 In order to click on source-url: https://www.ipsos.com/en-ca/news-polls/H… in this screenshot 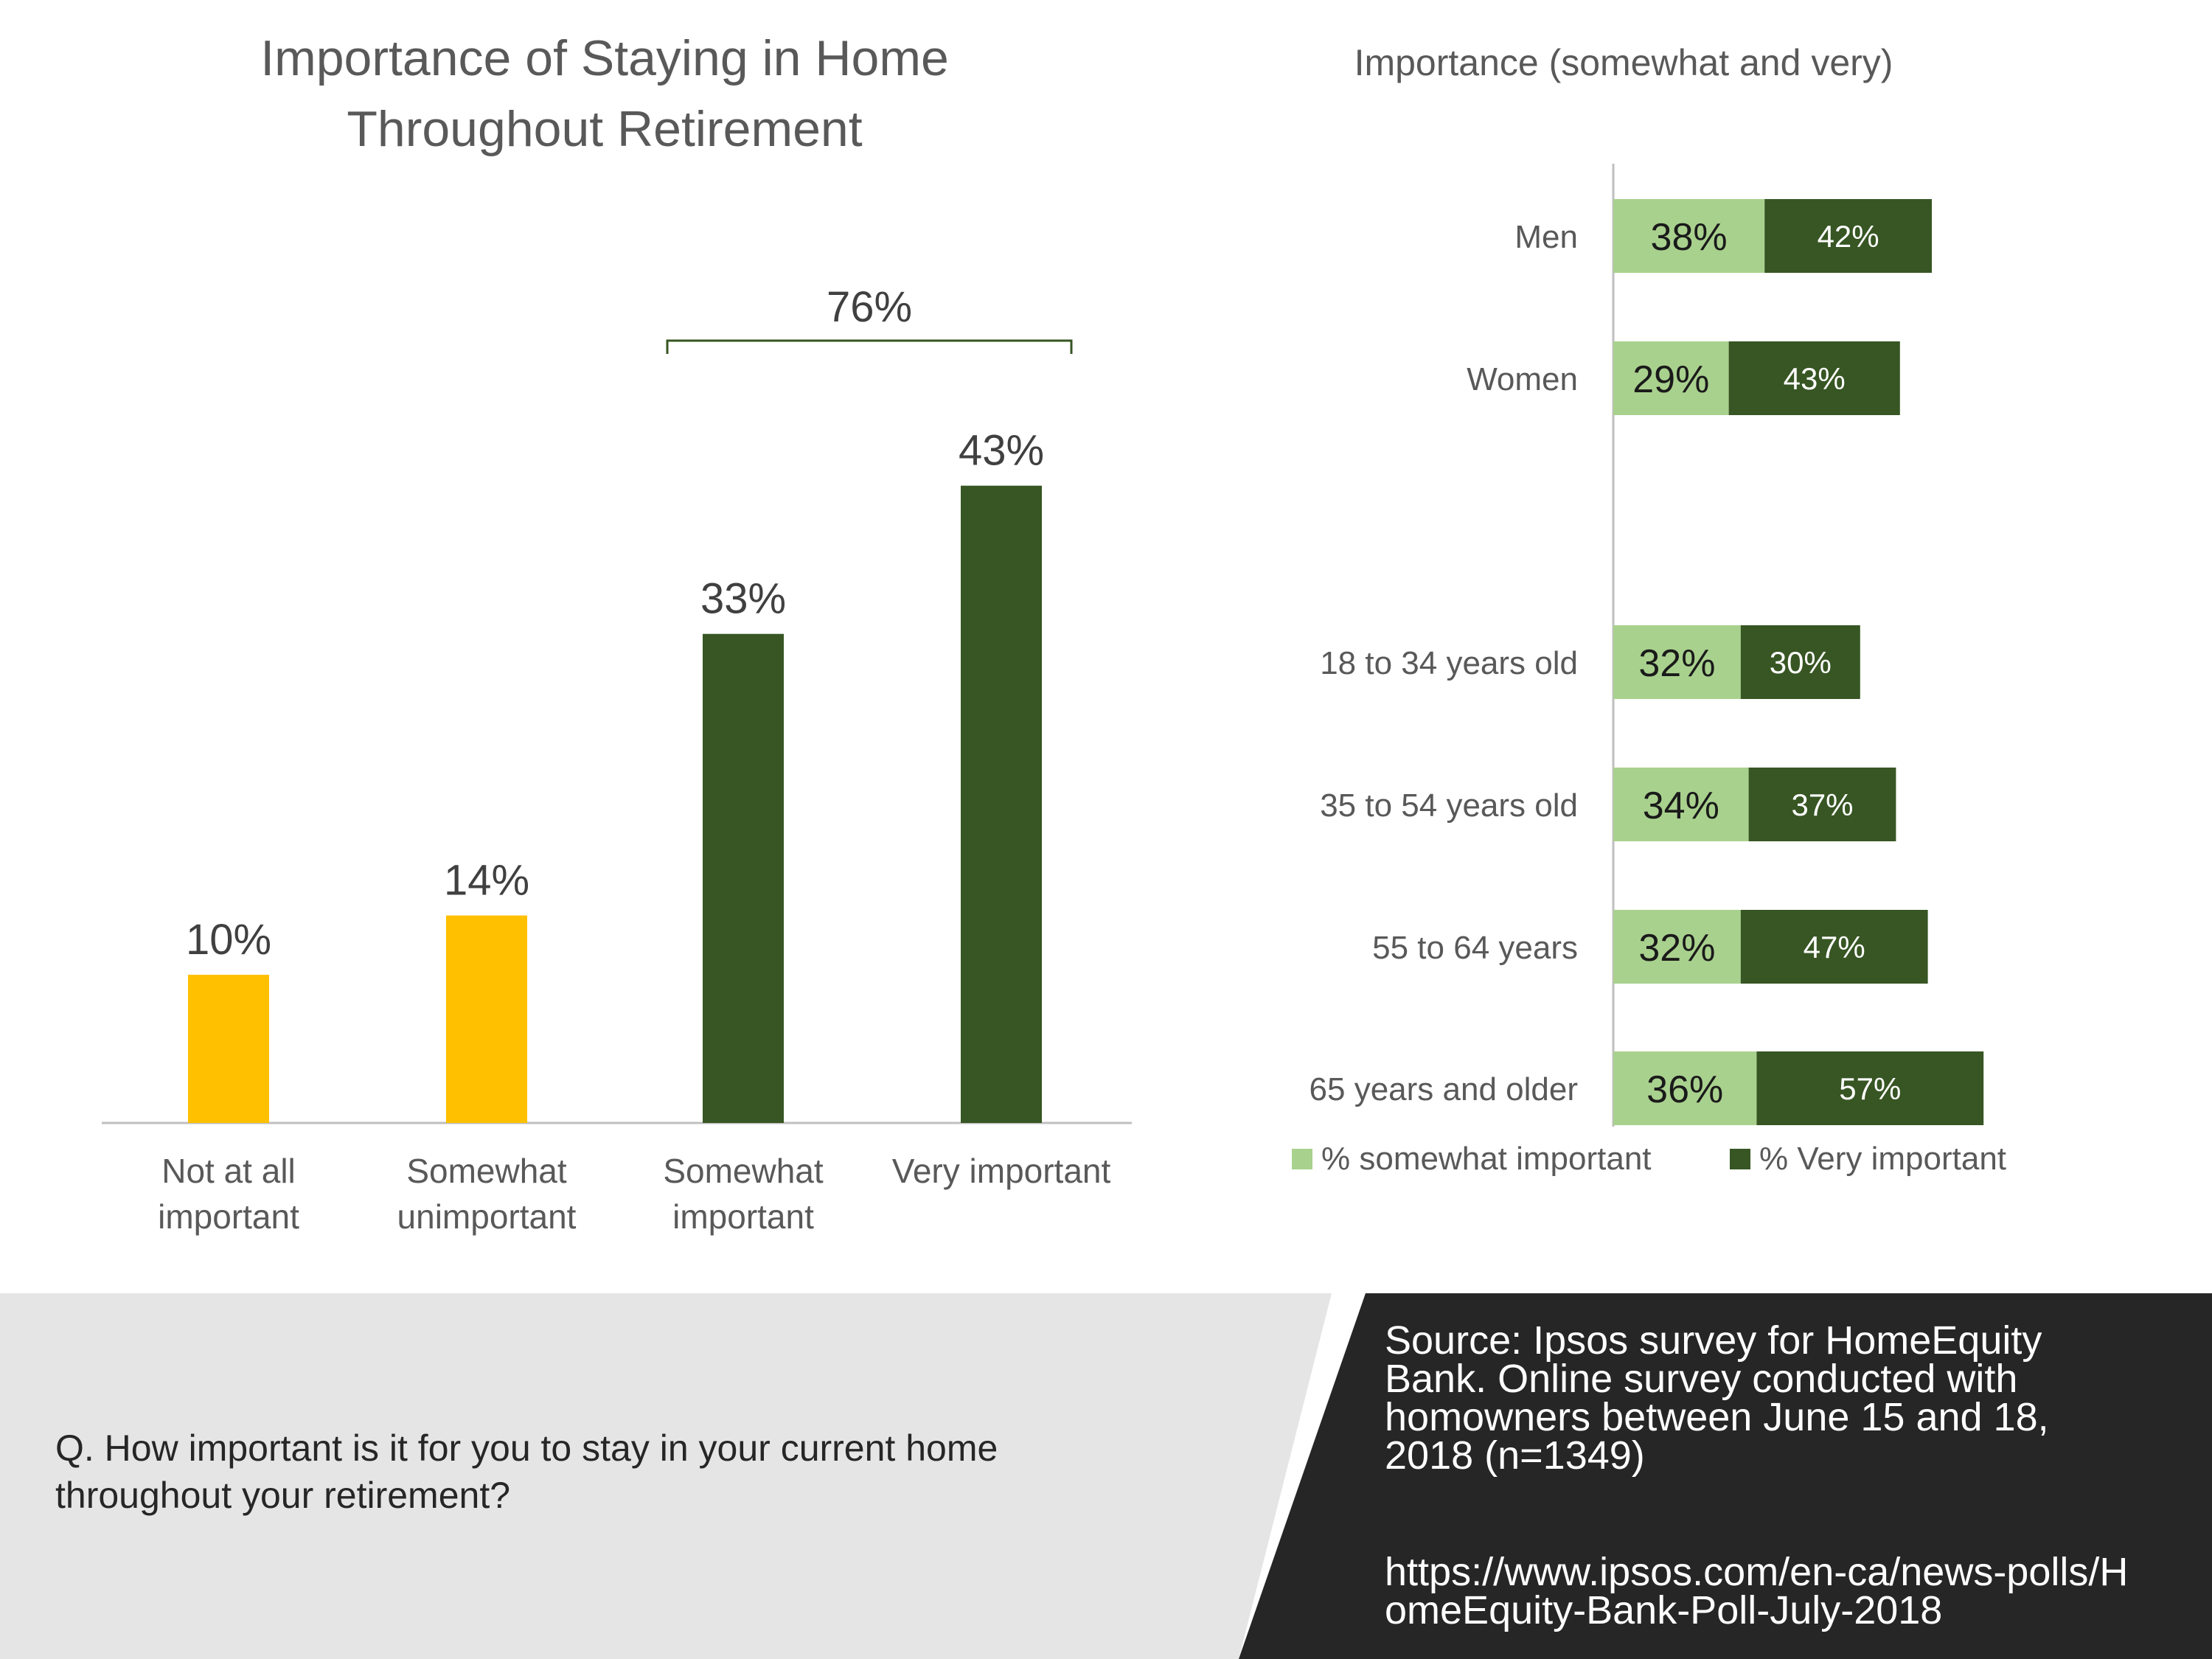, I will do `click(1757, 1591)`.